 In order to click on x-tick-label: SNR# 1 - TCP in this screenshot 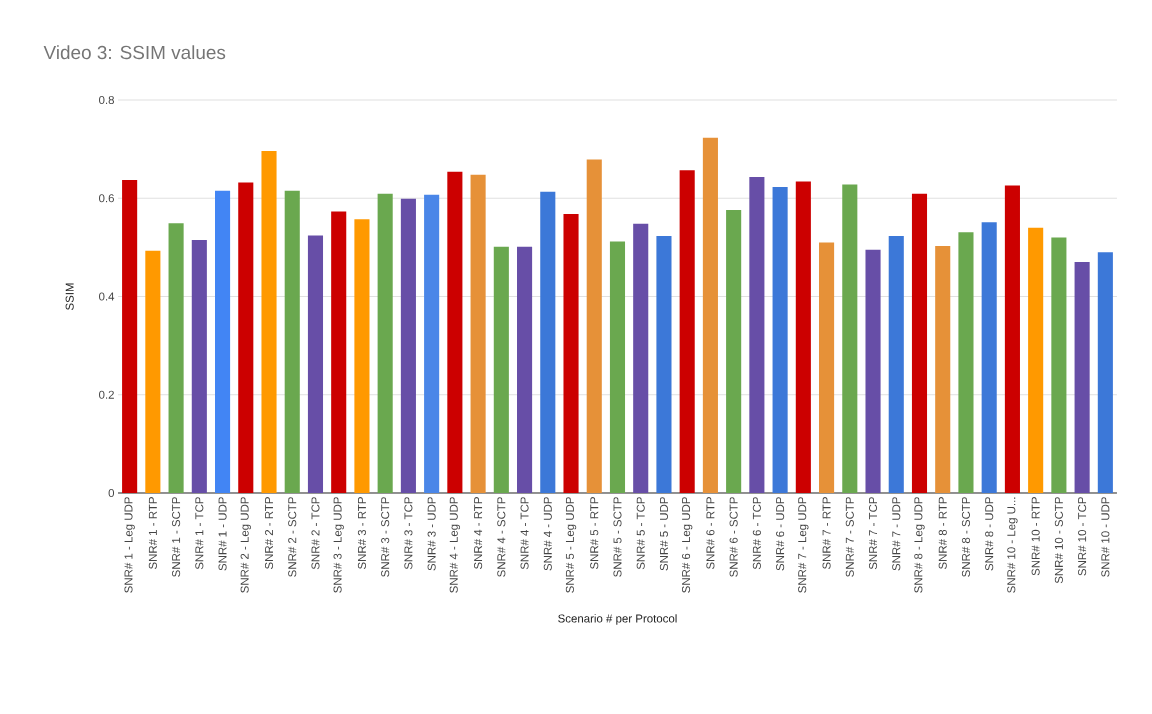, I will do `click(199, 533)`.